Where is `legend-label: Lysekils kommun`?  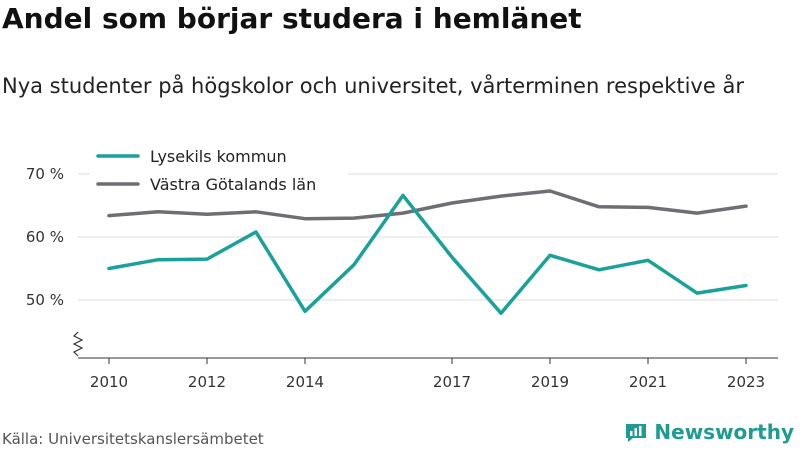
legend-label: Lysekils kommun is located at coordinates (218, 156).